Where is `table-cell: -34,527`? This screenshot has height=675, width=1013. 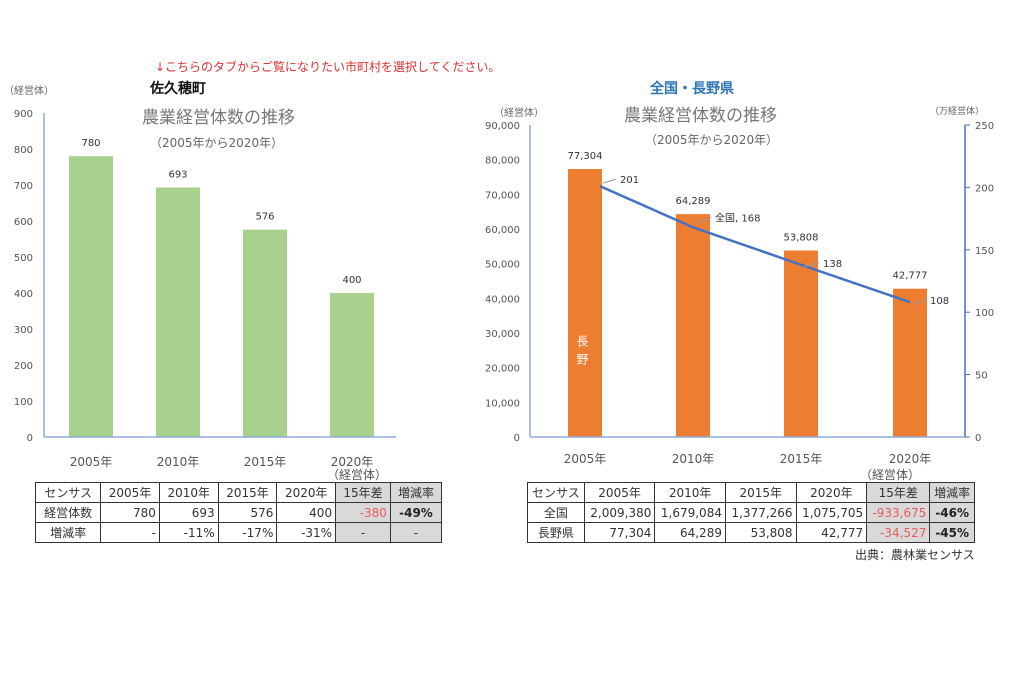
table-cell: -34,527 is located at coordinates (898, 532).